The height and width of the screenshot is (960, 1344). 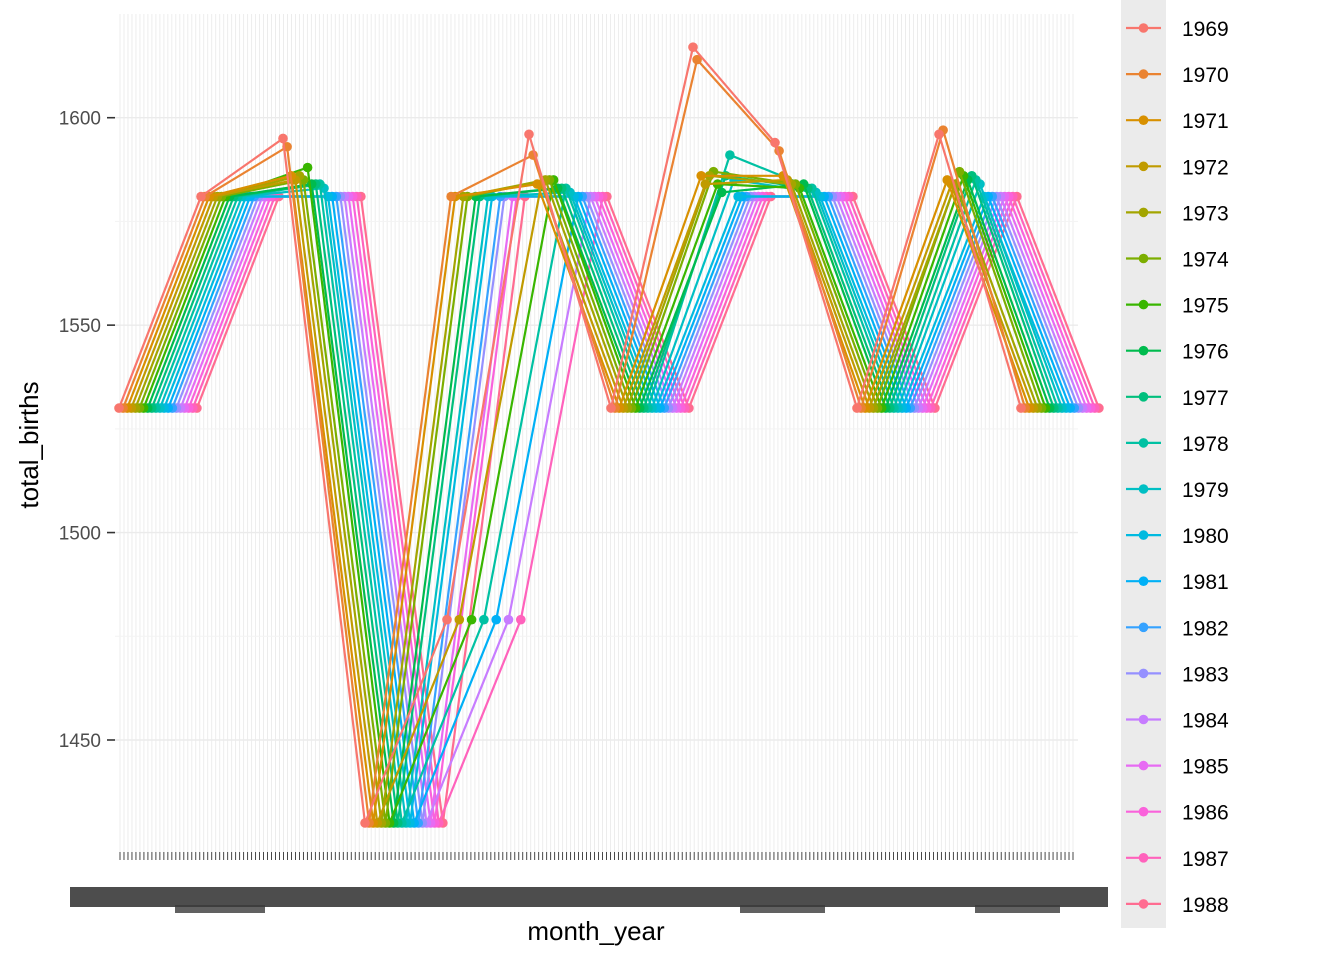 What do you see at coordinates (1205, 813) in the screenshot?
I see `legend-label: 1986` at bounding box center [1205, 813].